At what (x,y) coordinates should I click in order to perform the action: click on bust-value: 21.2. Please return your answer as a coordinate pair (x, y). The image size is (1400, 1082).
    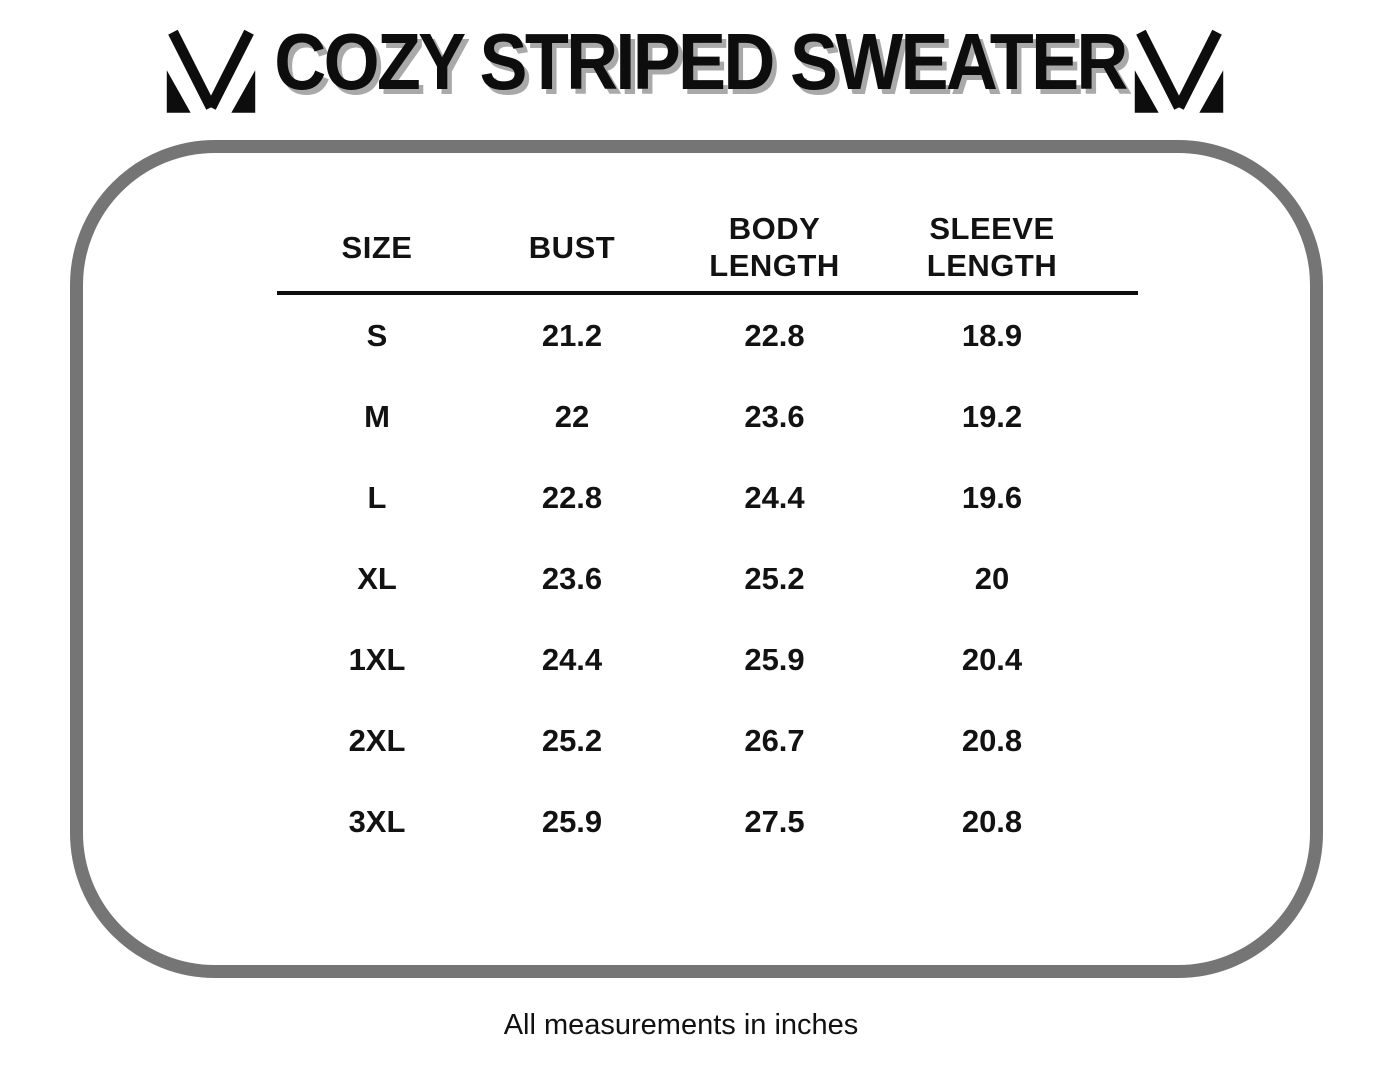
    Looking at the image, I should click on (572, 335).